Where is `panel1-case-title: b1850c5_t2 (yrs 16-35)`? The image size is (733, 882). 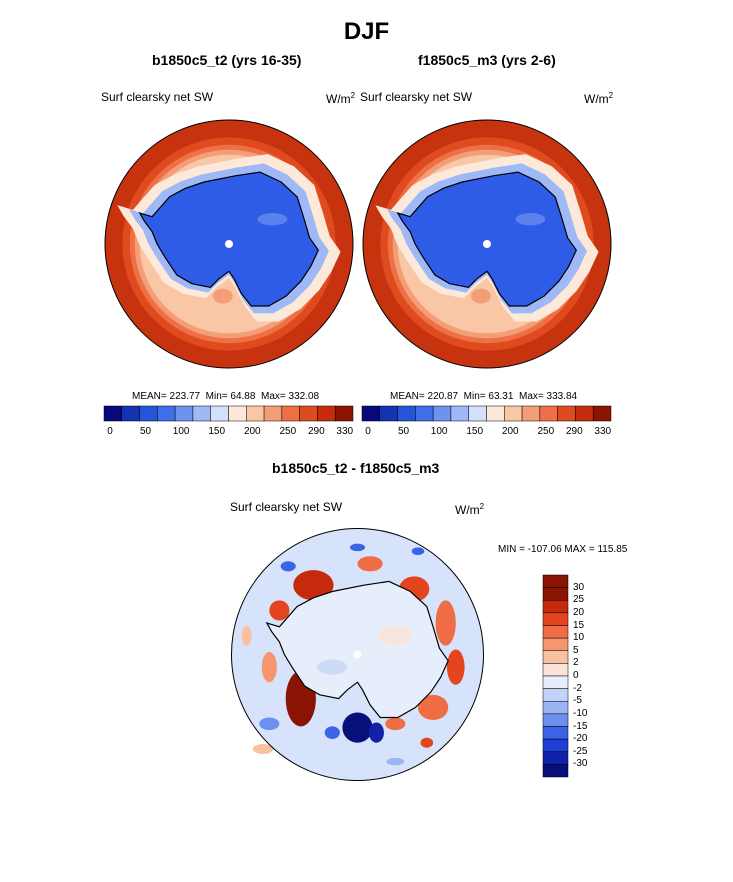
panel1-case-title: b1850c5_t2 (yrs 16-35) is located at coordinates (227, 60).